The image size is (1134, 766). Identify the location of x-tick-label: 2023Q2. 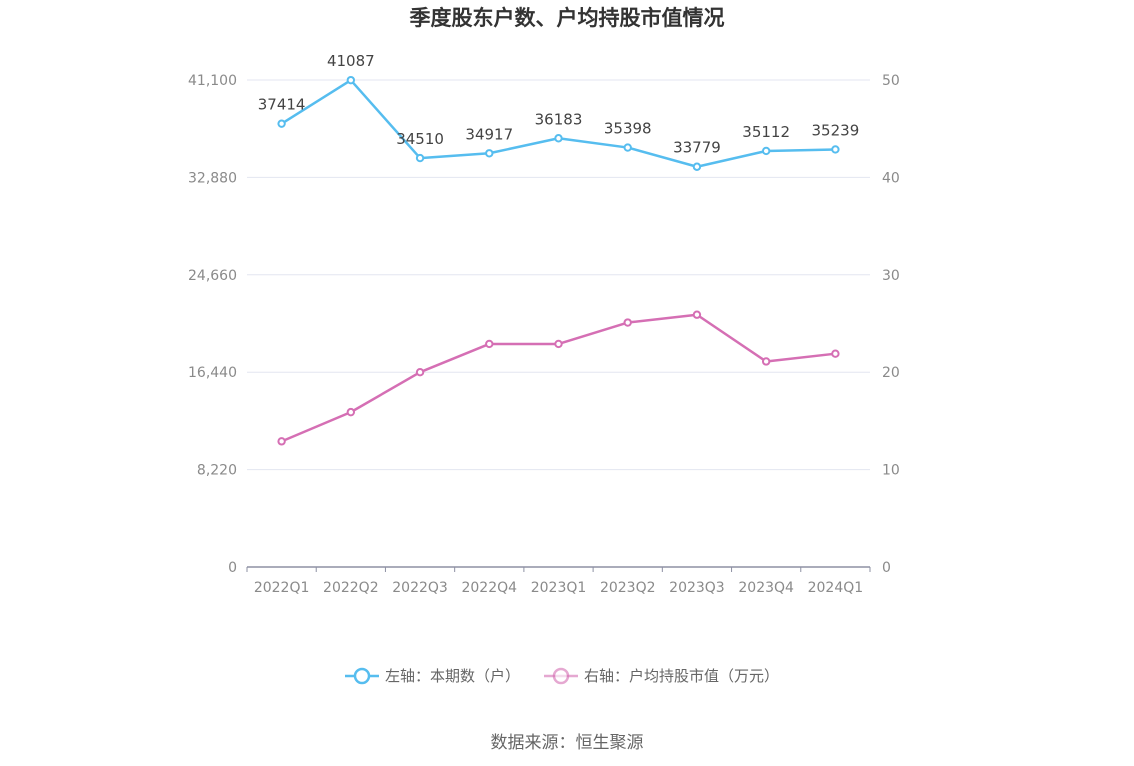
(628, 588).